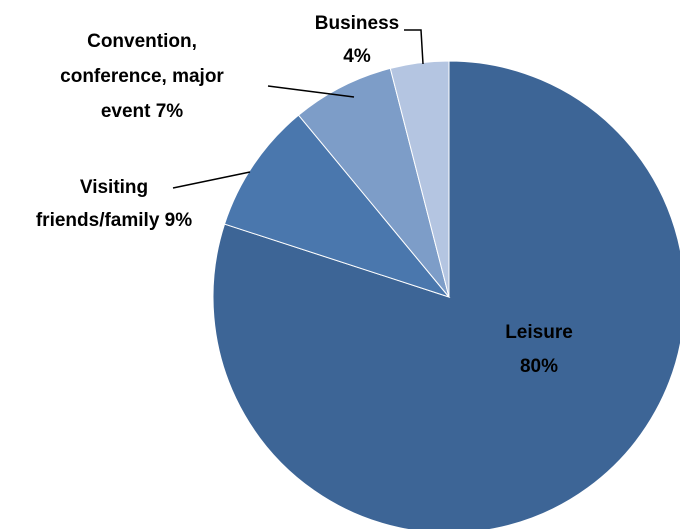 The width and height of the screenshot is (680, 529). I want to click on slice-label-line: conference, major, so click(142, 76).